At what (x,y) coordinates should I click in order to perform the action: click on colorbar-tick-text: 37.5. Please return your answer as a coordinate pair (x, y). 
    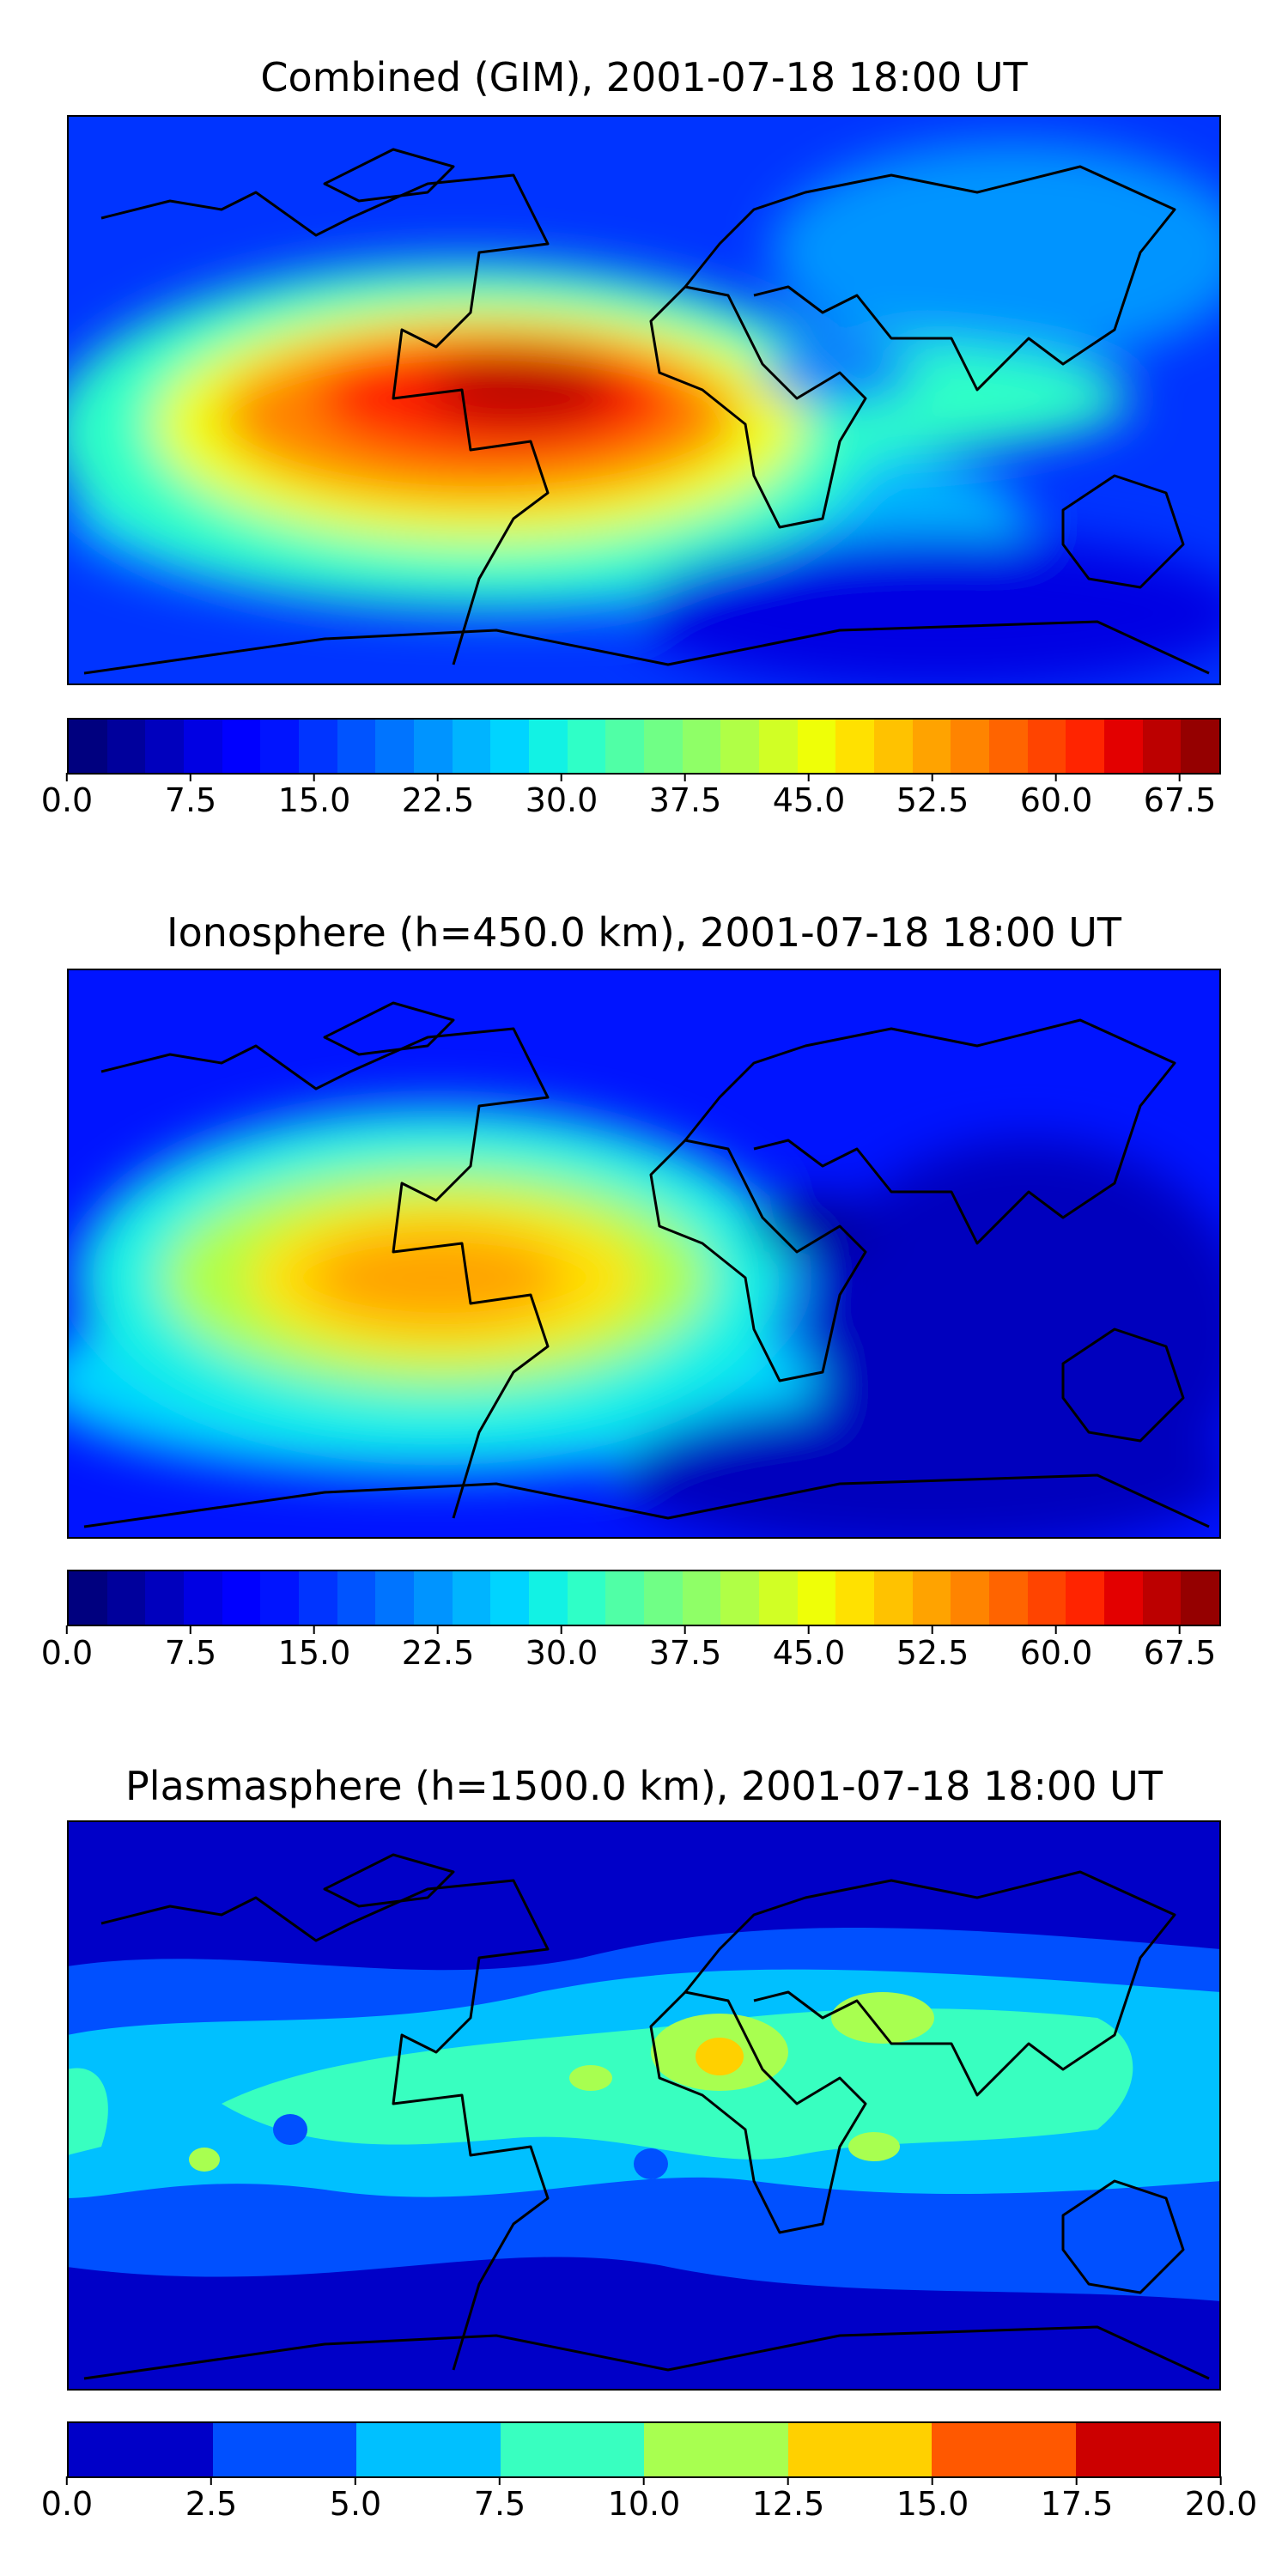
    Looking at the image, I should click on (685, 1653).